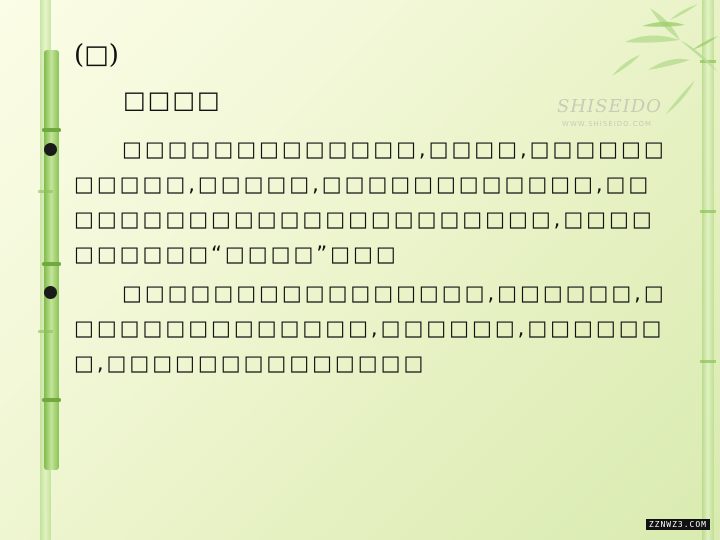  What do you see at coordinates (677, 524) in the screenshot?
I see `watermark: ZZNWZ3.COM` at bounding box center [677, 524].